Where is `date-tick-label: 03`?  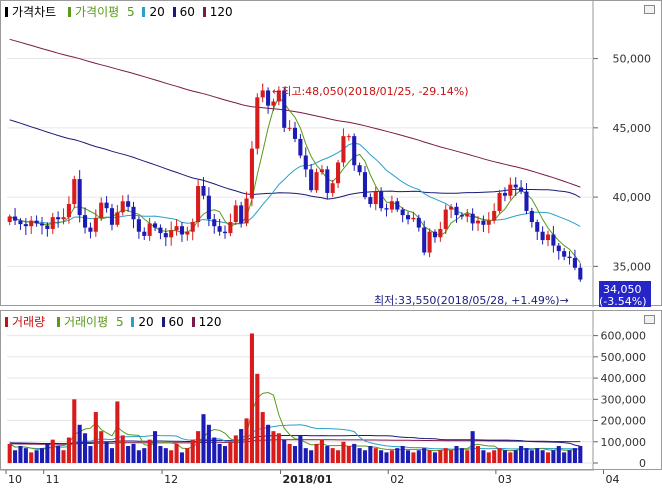 date-tick-label: 03 is located at coordinates (505, 479).